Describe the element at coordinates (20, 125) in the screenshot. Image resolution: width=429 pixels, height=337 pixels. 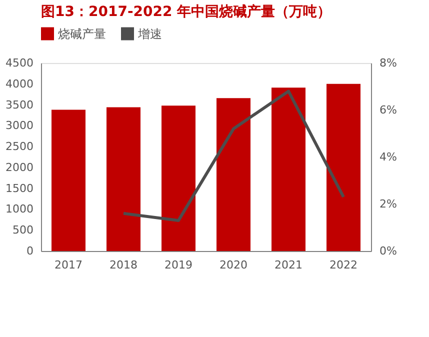
I see `y-tick-label: 3000` at that location.